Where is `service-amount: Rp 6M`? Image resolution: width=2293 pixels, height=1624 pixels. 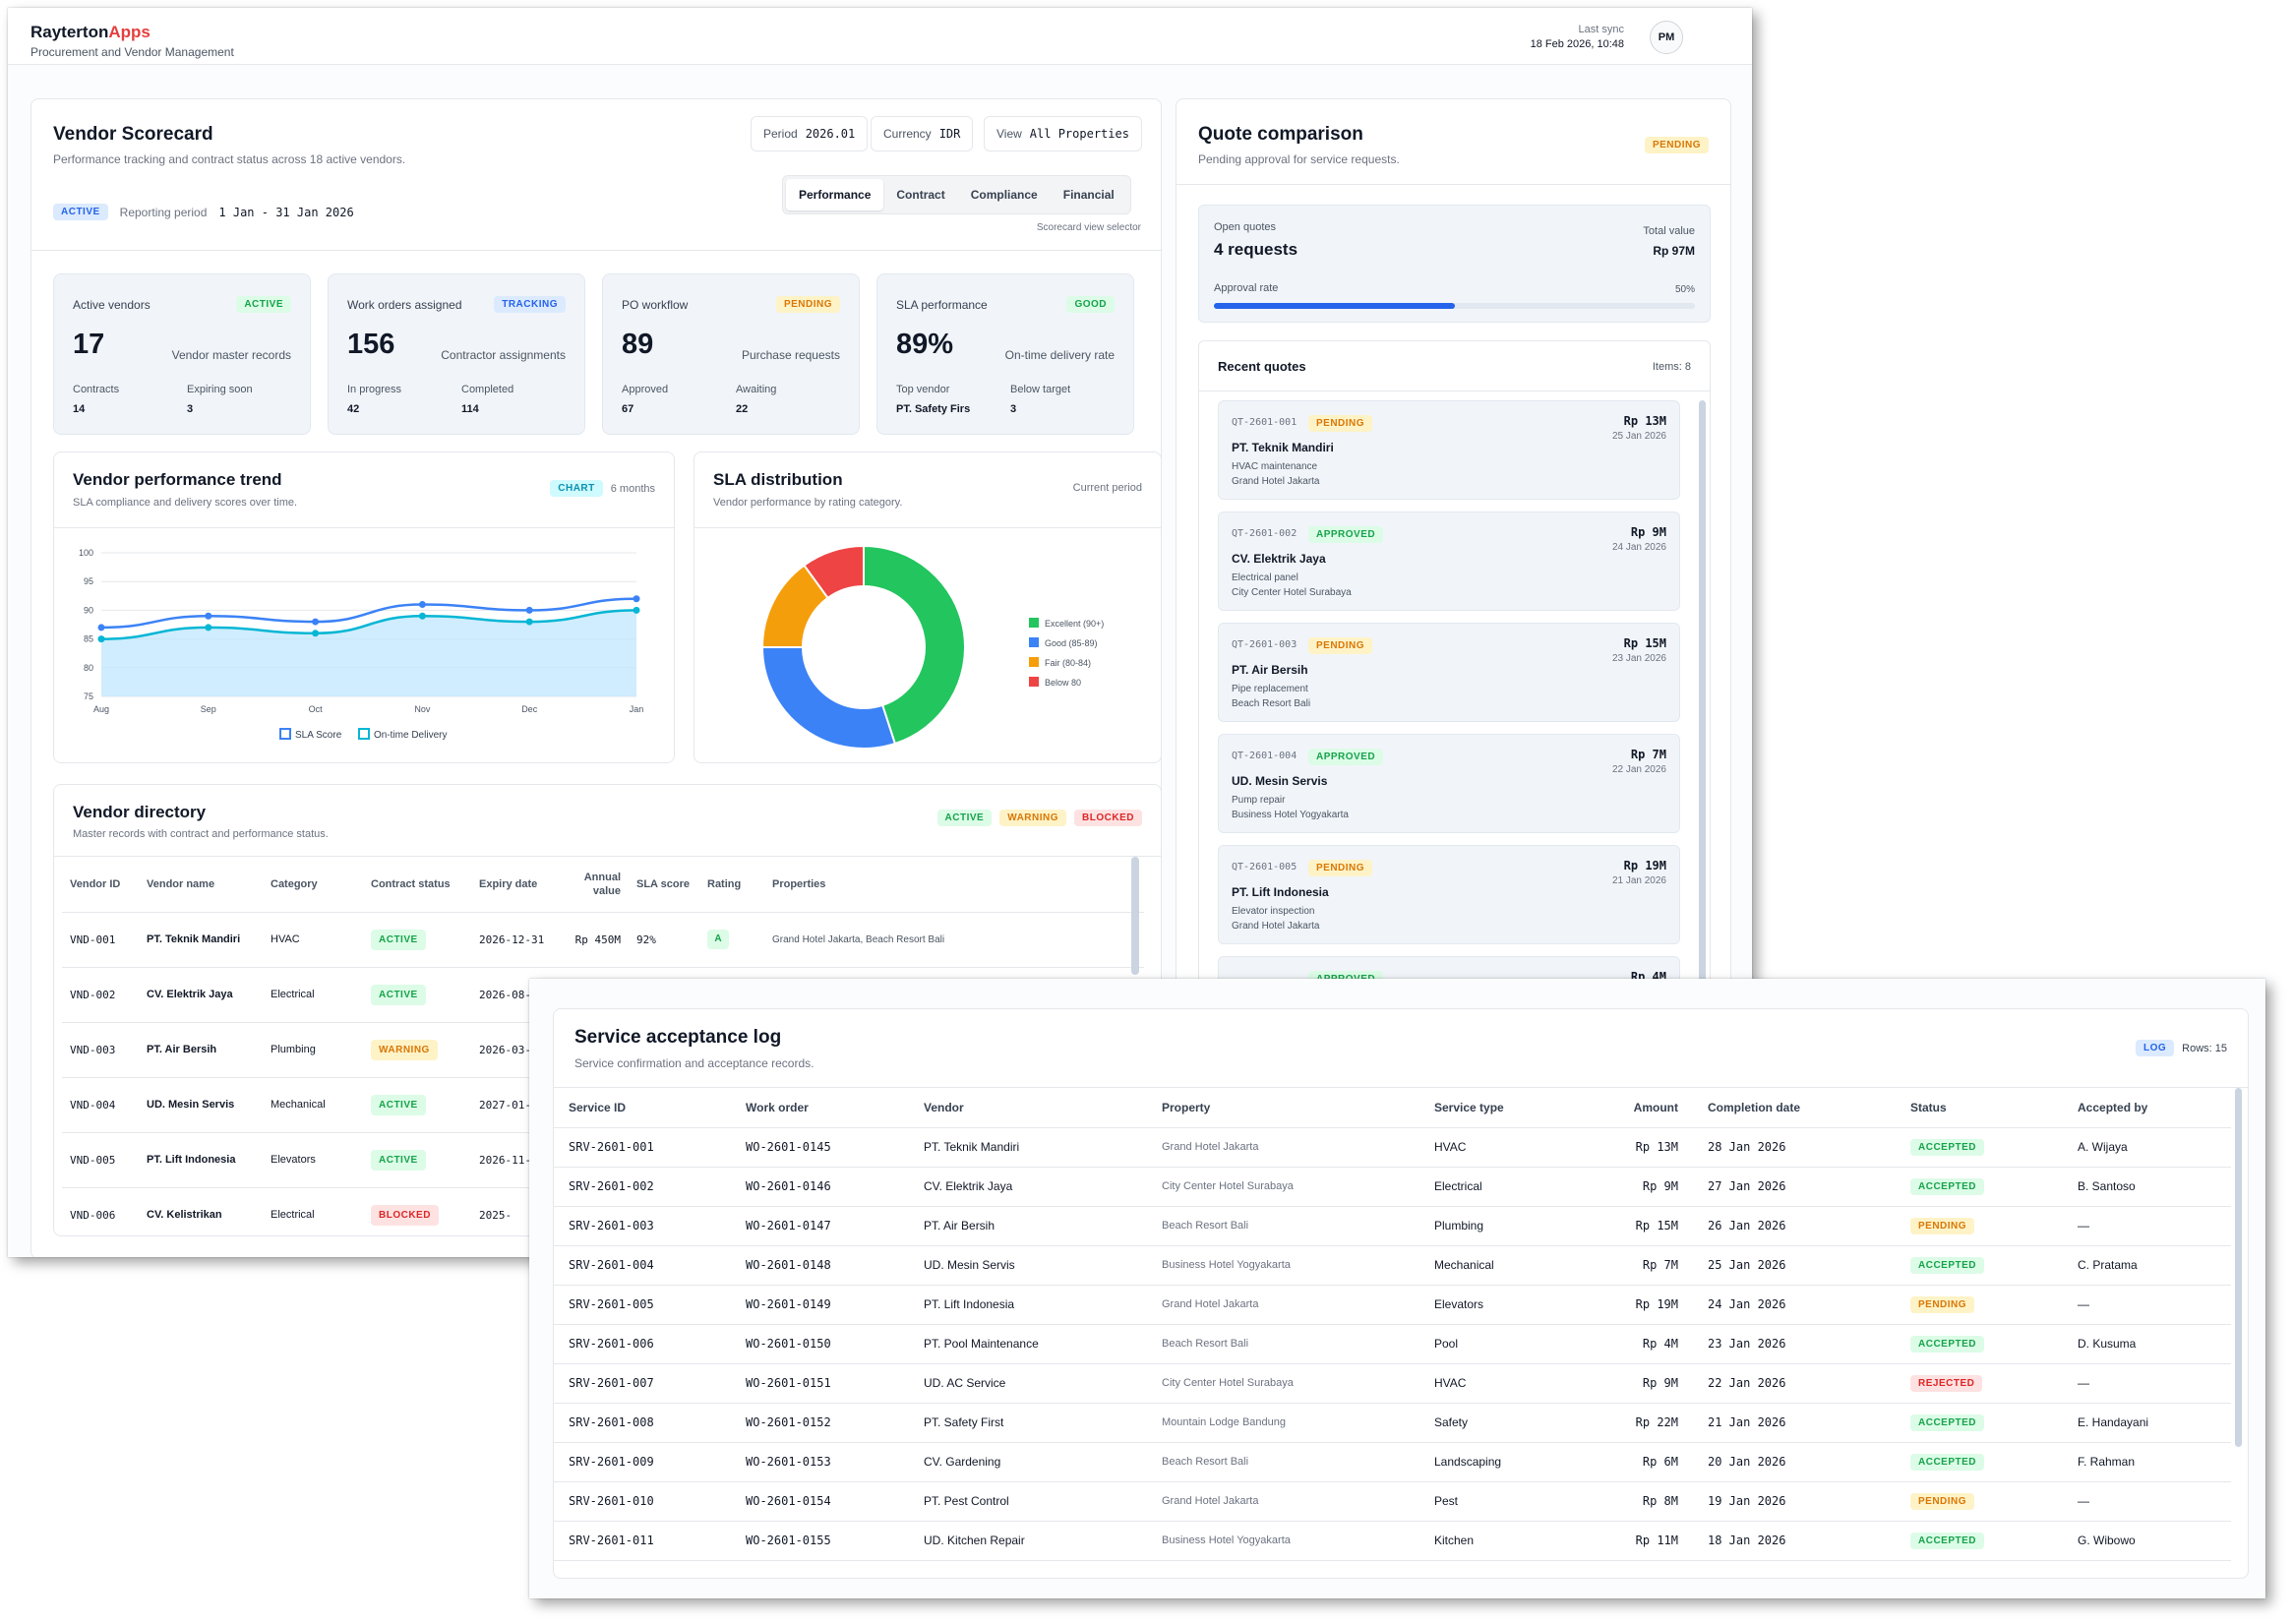 service-amount: Rp 6M is located at coordinates (1640, 1462).